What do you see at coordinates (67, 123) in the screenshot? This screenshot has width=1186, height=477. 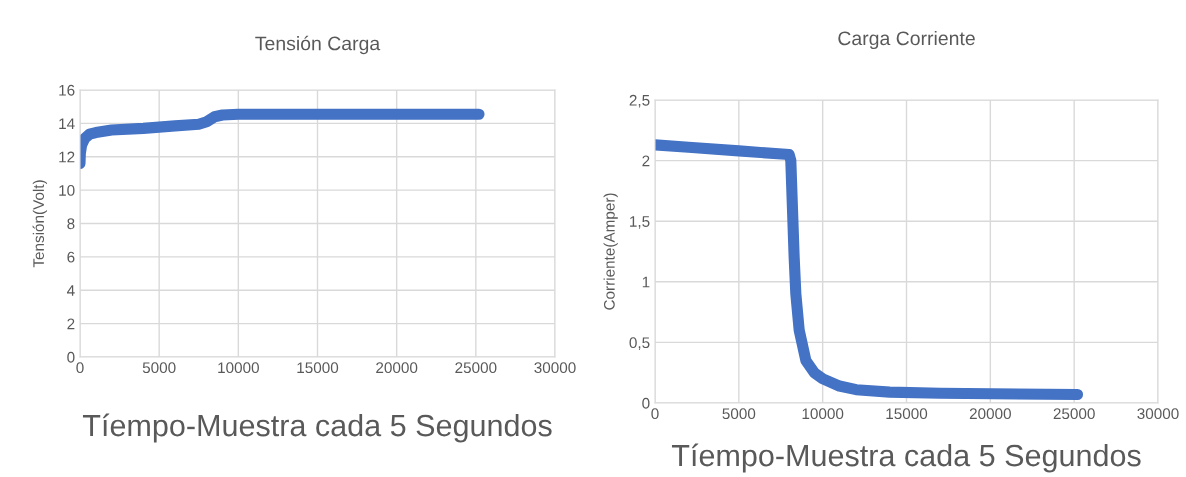 I see `y-tick-label: 14` at bounding box center [67, 123].